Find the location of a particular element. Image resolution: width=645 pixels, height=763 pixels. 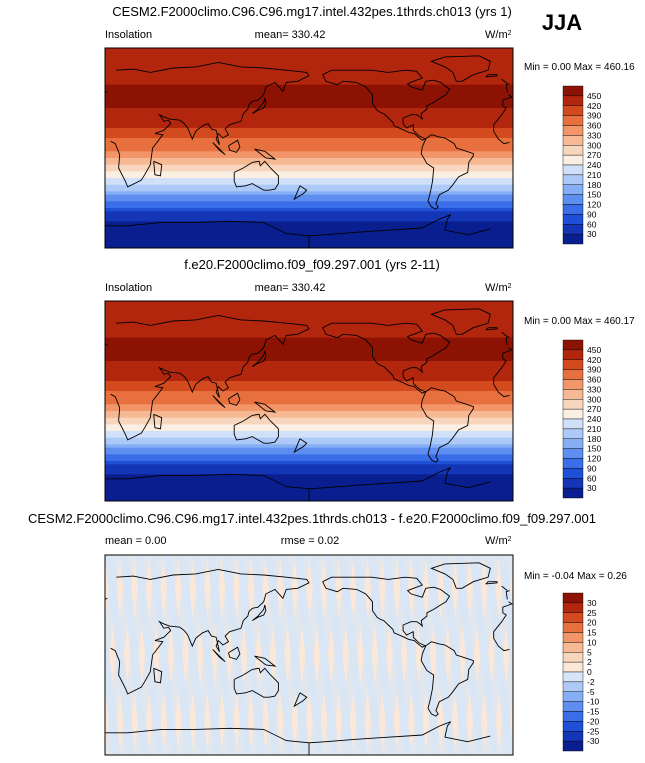

panel-1-units: W/m2 is located at coordinates (498, 35).